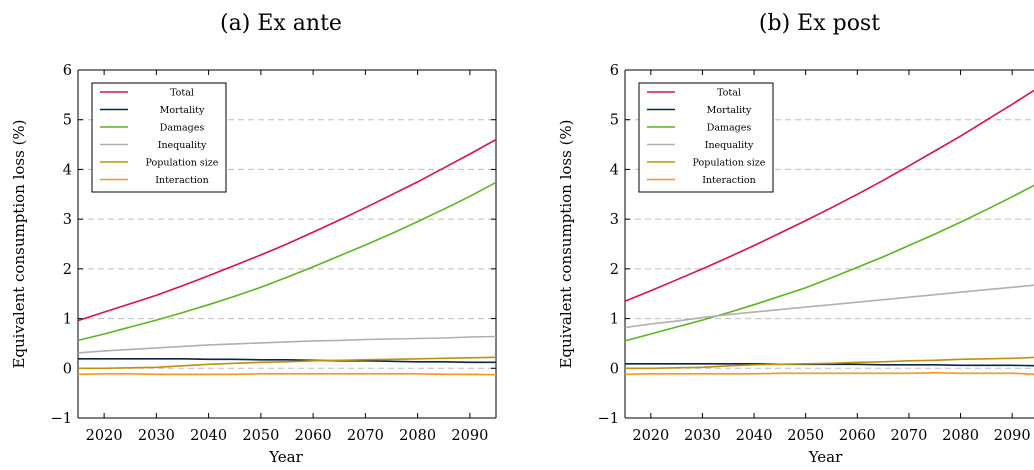 This screenshot has width=1034, height=470. I want to click on panel-title: (b) Ex post, so click(819, 23).